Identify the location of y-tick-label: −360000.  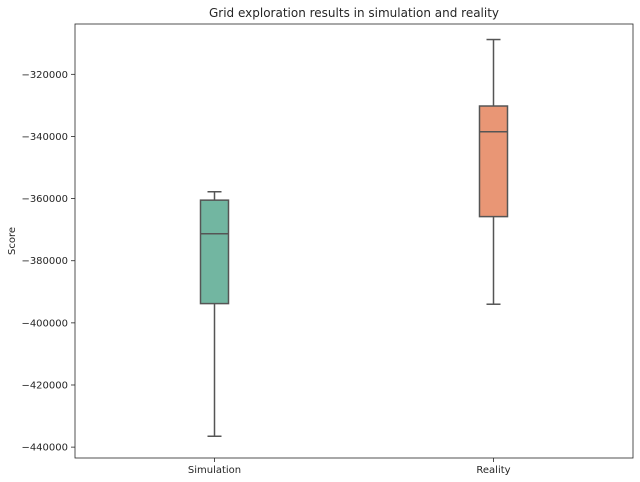
(44, 199).